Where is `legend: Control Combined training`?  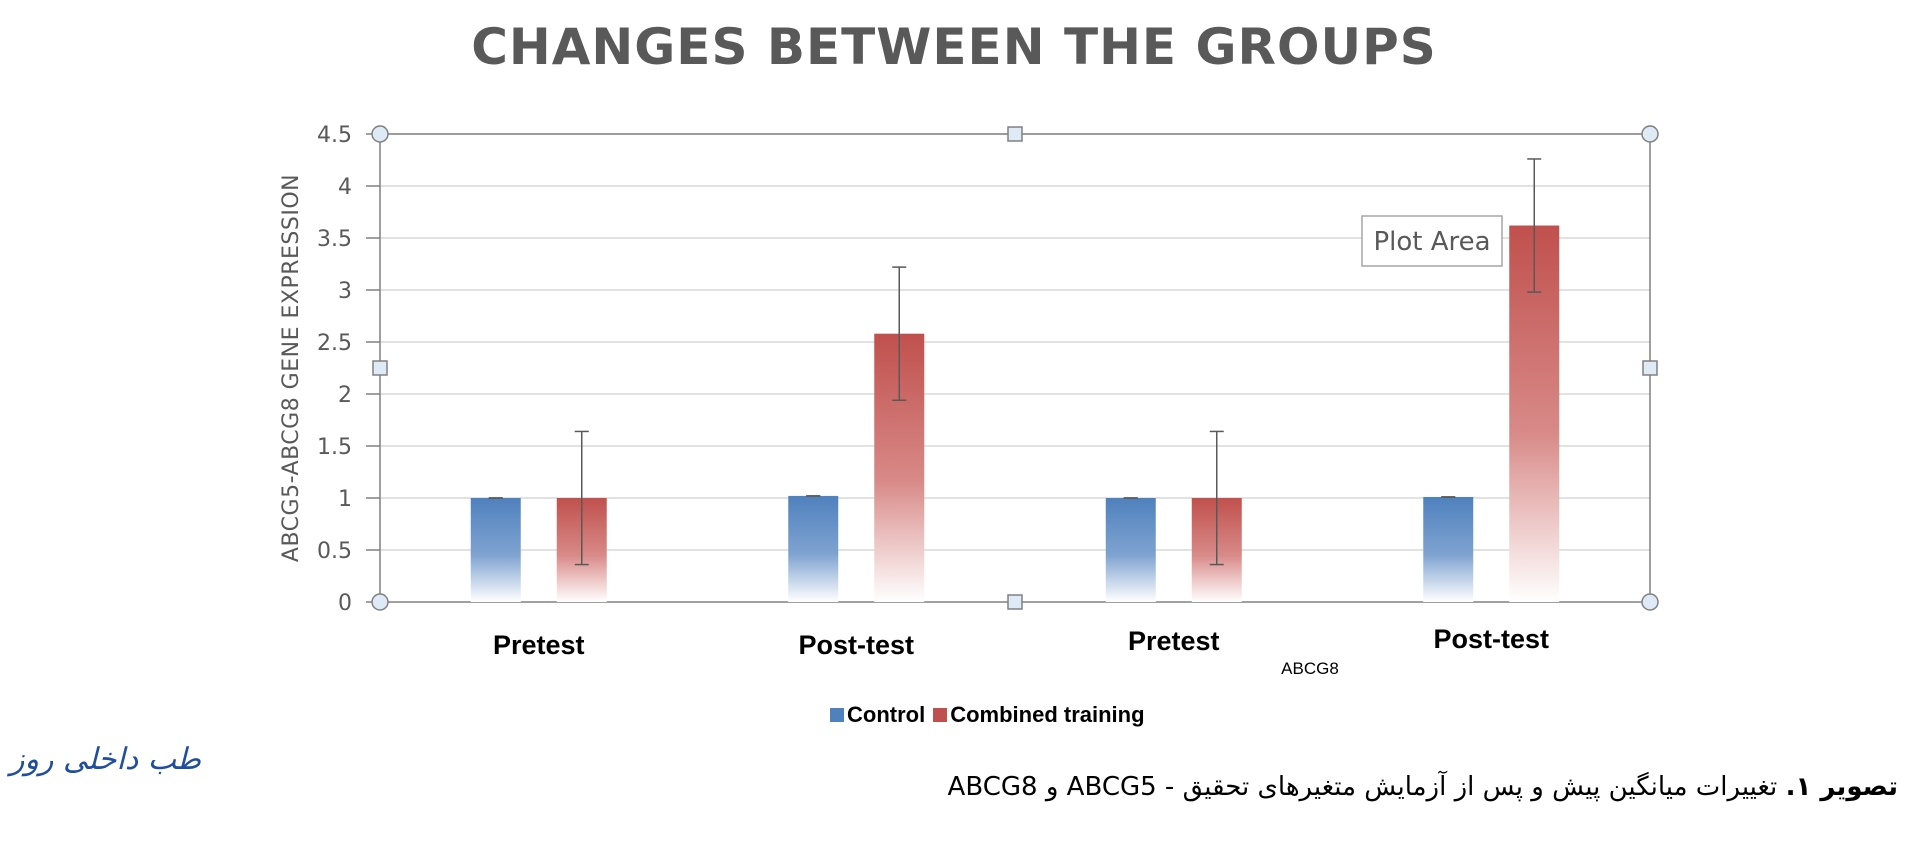
legend: Control Combined training is located at coordinates (991, 715).